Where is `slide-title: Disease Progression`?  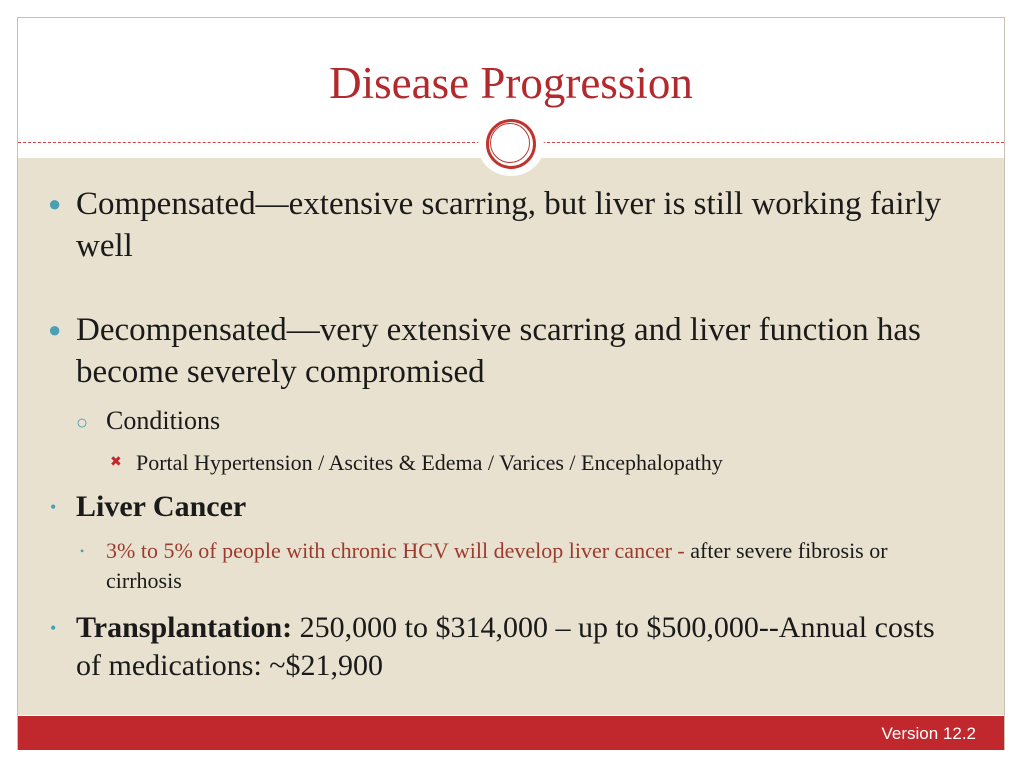
slide-title: Disease Progression is located at coordinates (511, 83).